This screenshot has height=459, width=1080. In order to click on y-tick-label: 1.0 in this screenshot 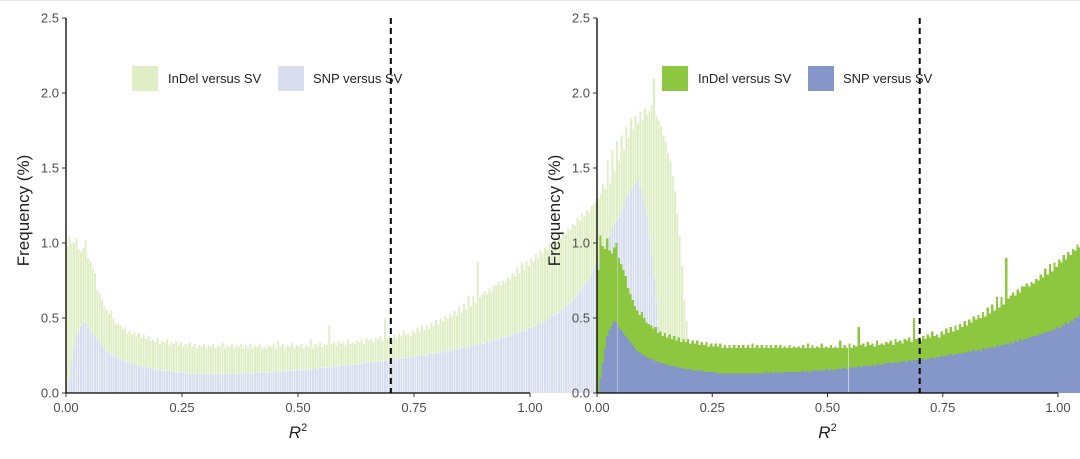, I will do `click(581, 243)`.